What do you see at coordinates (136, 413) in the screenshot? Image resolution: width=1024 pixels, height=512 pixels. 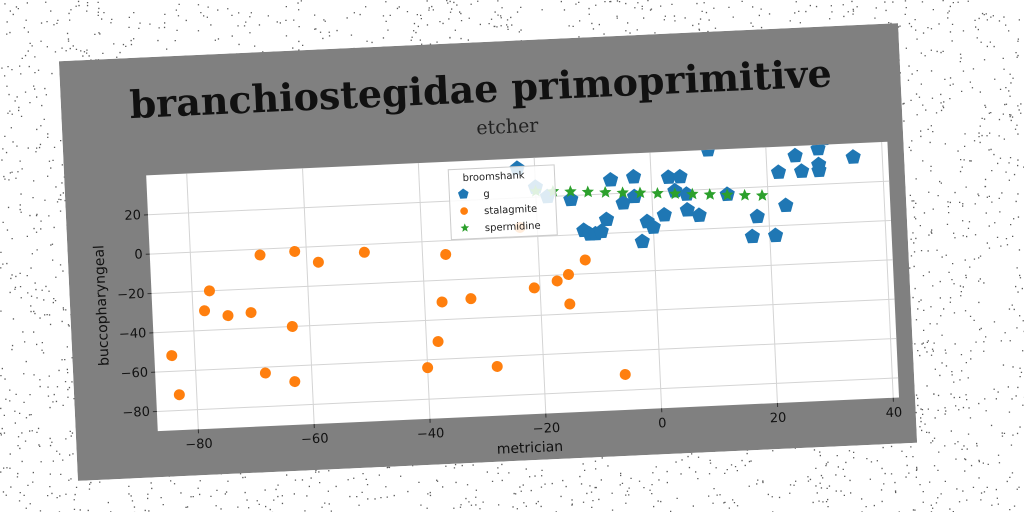 I see `y-tick-label: −80` at bounding box center [136, 413].